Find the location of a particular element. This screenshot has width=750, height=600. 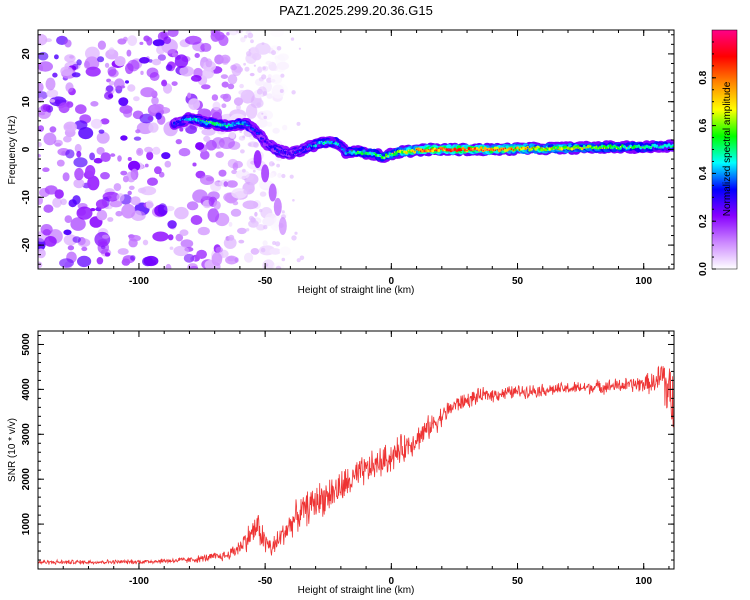

y-tick-label: 3000 is located at coordinates (26, 434).